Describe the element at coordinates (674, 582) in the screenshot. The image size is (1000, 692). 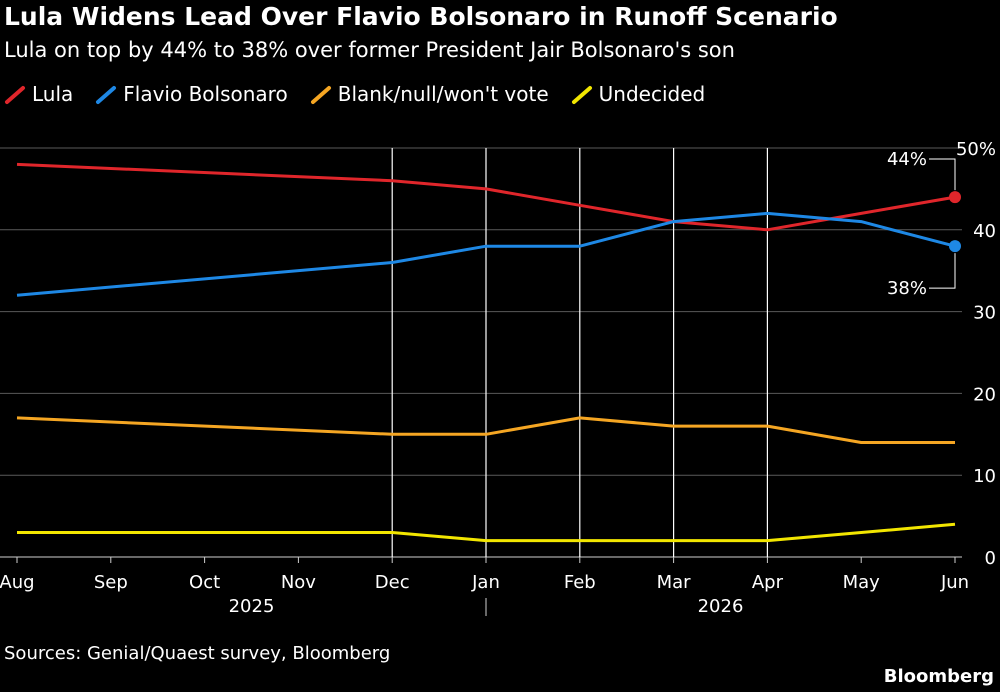
I see `x-tick-label: Mar` at that location.